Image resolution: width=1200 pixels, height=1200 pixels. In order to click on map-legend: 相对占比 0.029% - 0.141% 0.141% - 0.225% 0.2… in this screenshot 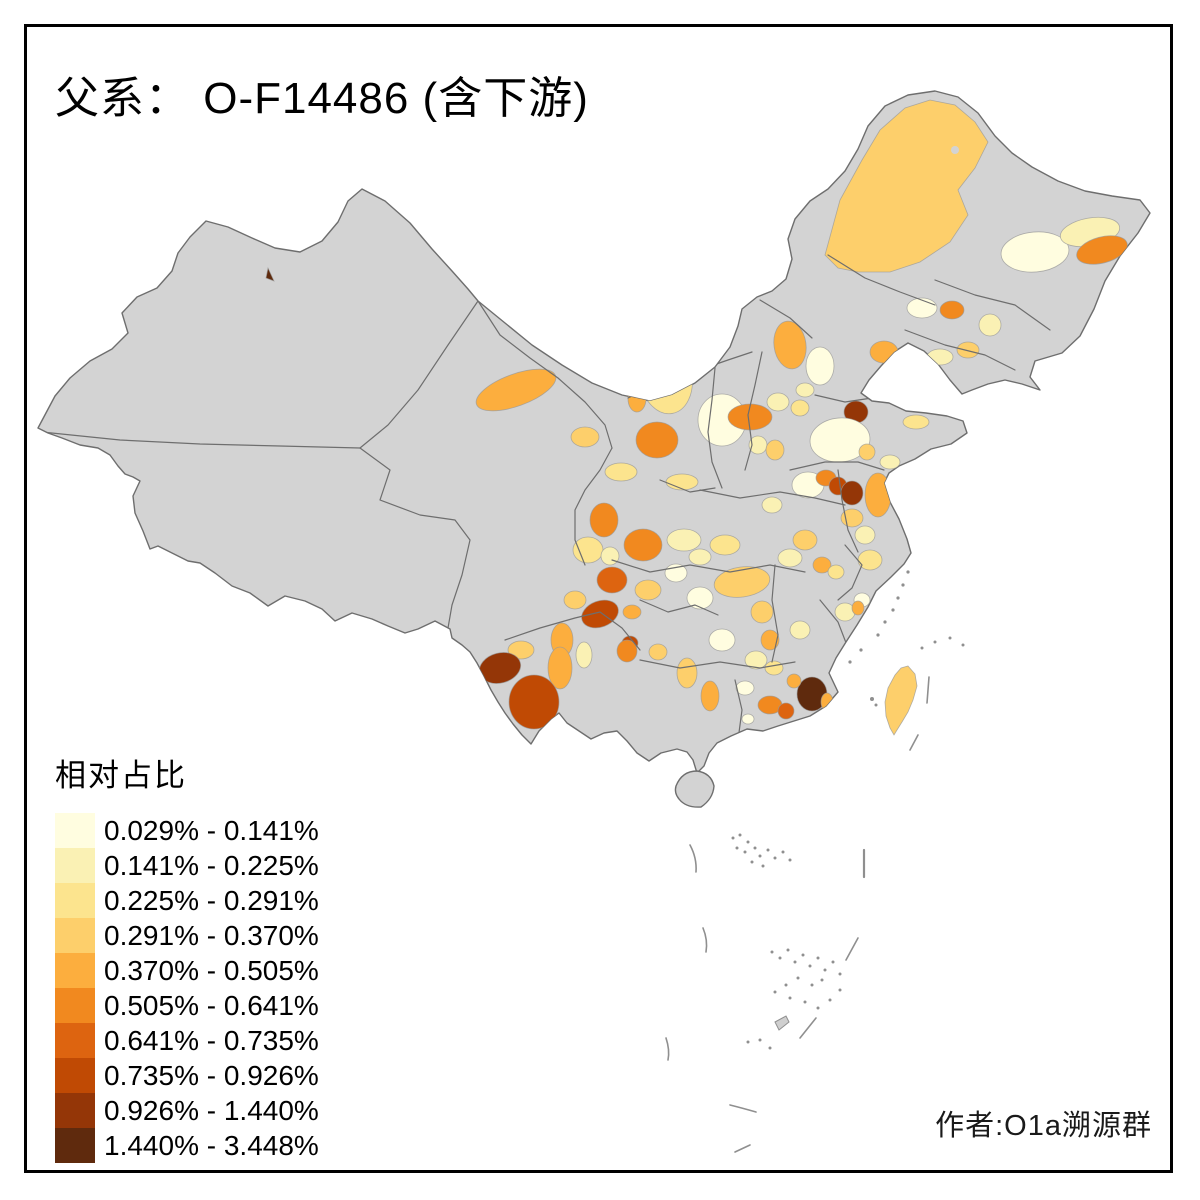, I will do `click(187, 956)`.